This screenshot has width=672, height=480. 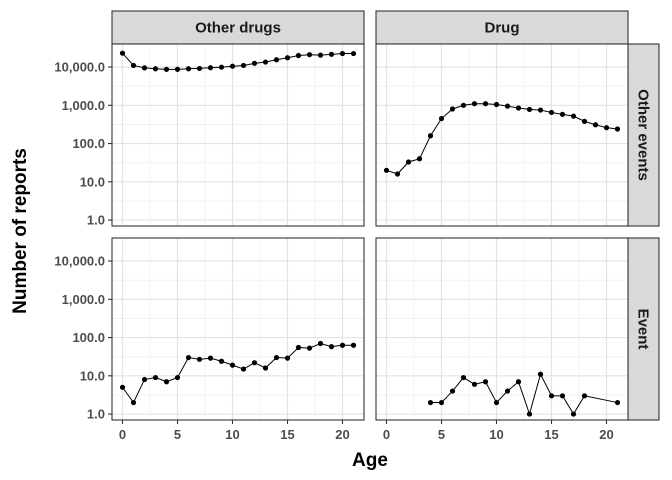 I want to click on strip-row-other-events, so click(x=643, y=135).